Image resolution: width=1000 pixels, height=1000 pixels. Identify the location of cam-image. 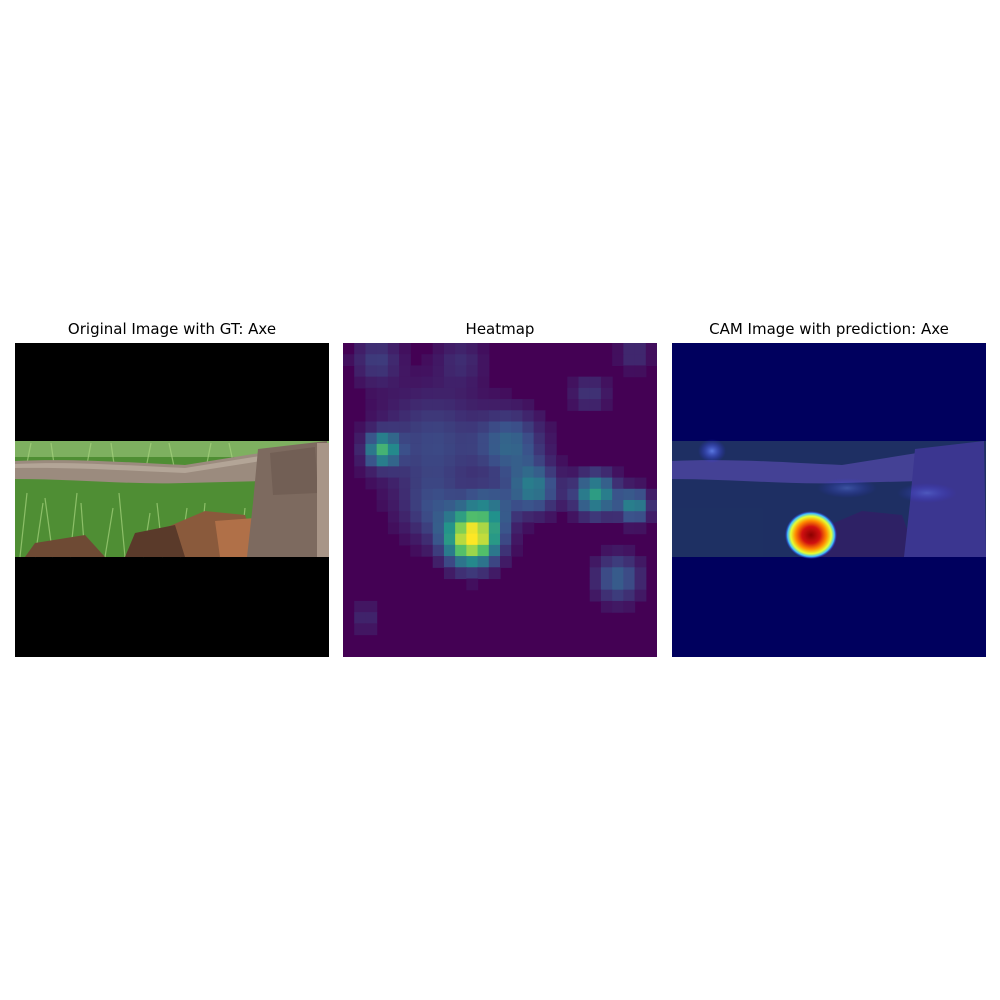
(829, 500).